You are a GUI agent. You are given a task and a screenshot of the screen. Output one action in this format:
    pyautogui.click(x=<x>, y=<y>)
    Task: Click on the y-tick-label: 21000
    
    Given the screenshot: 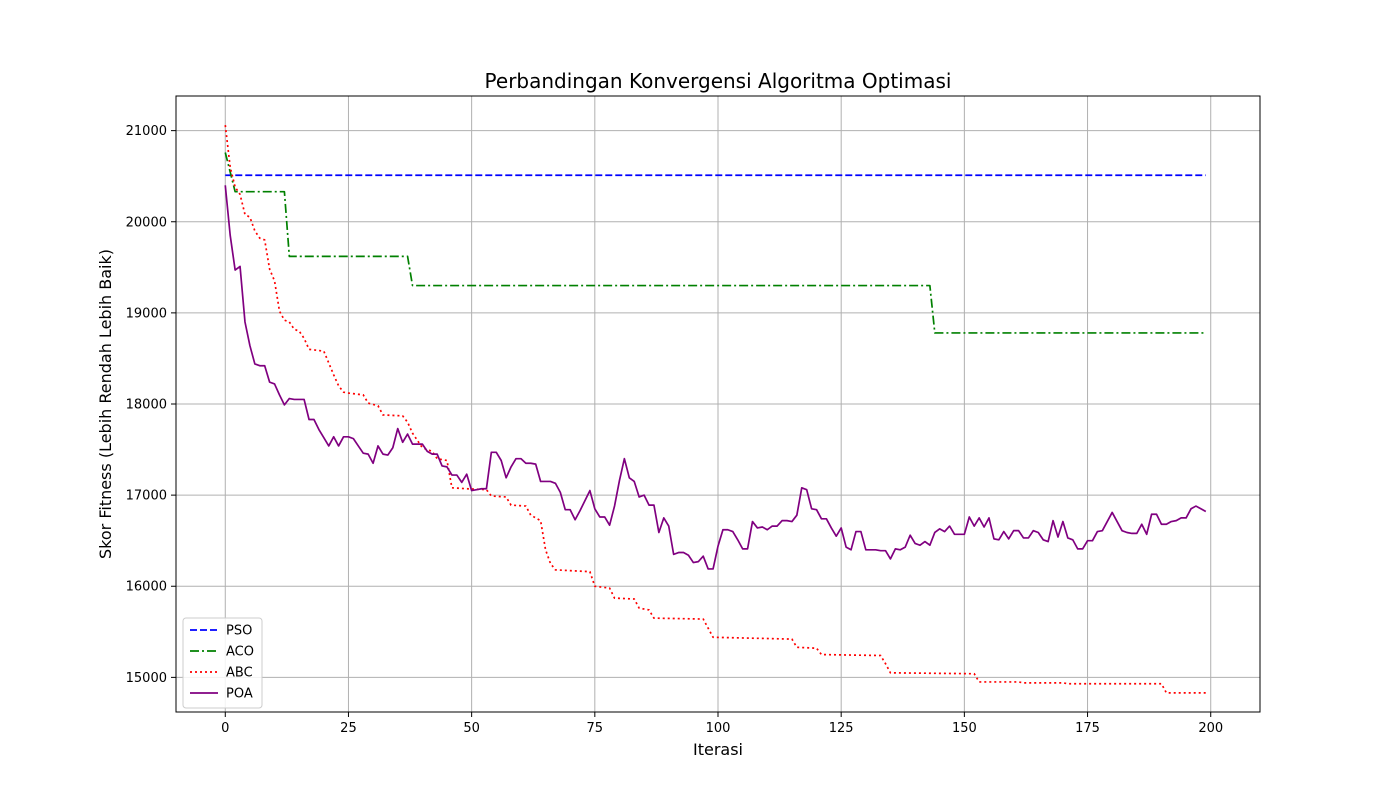 What is the action you would take?
    pyautogui.click(x=146, y=131)
    